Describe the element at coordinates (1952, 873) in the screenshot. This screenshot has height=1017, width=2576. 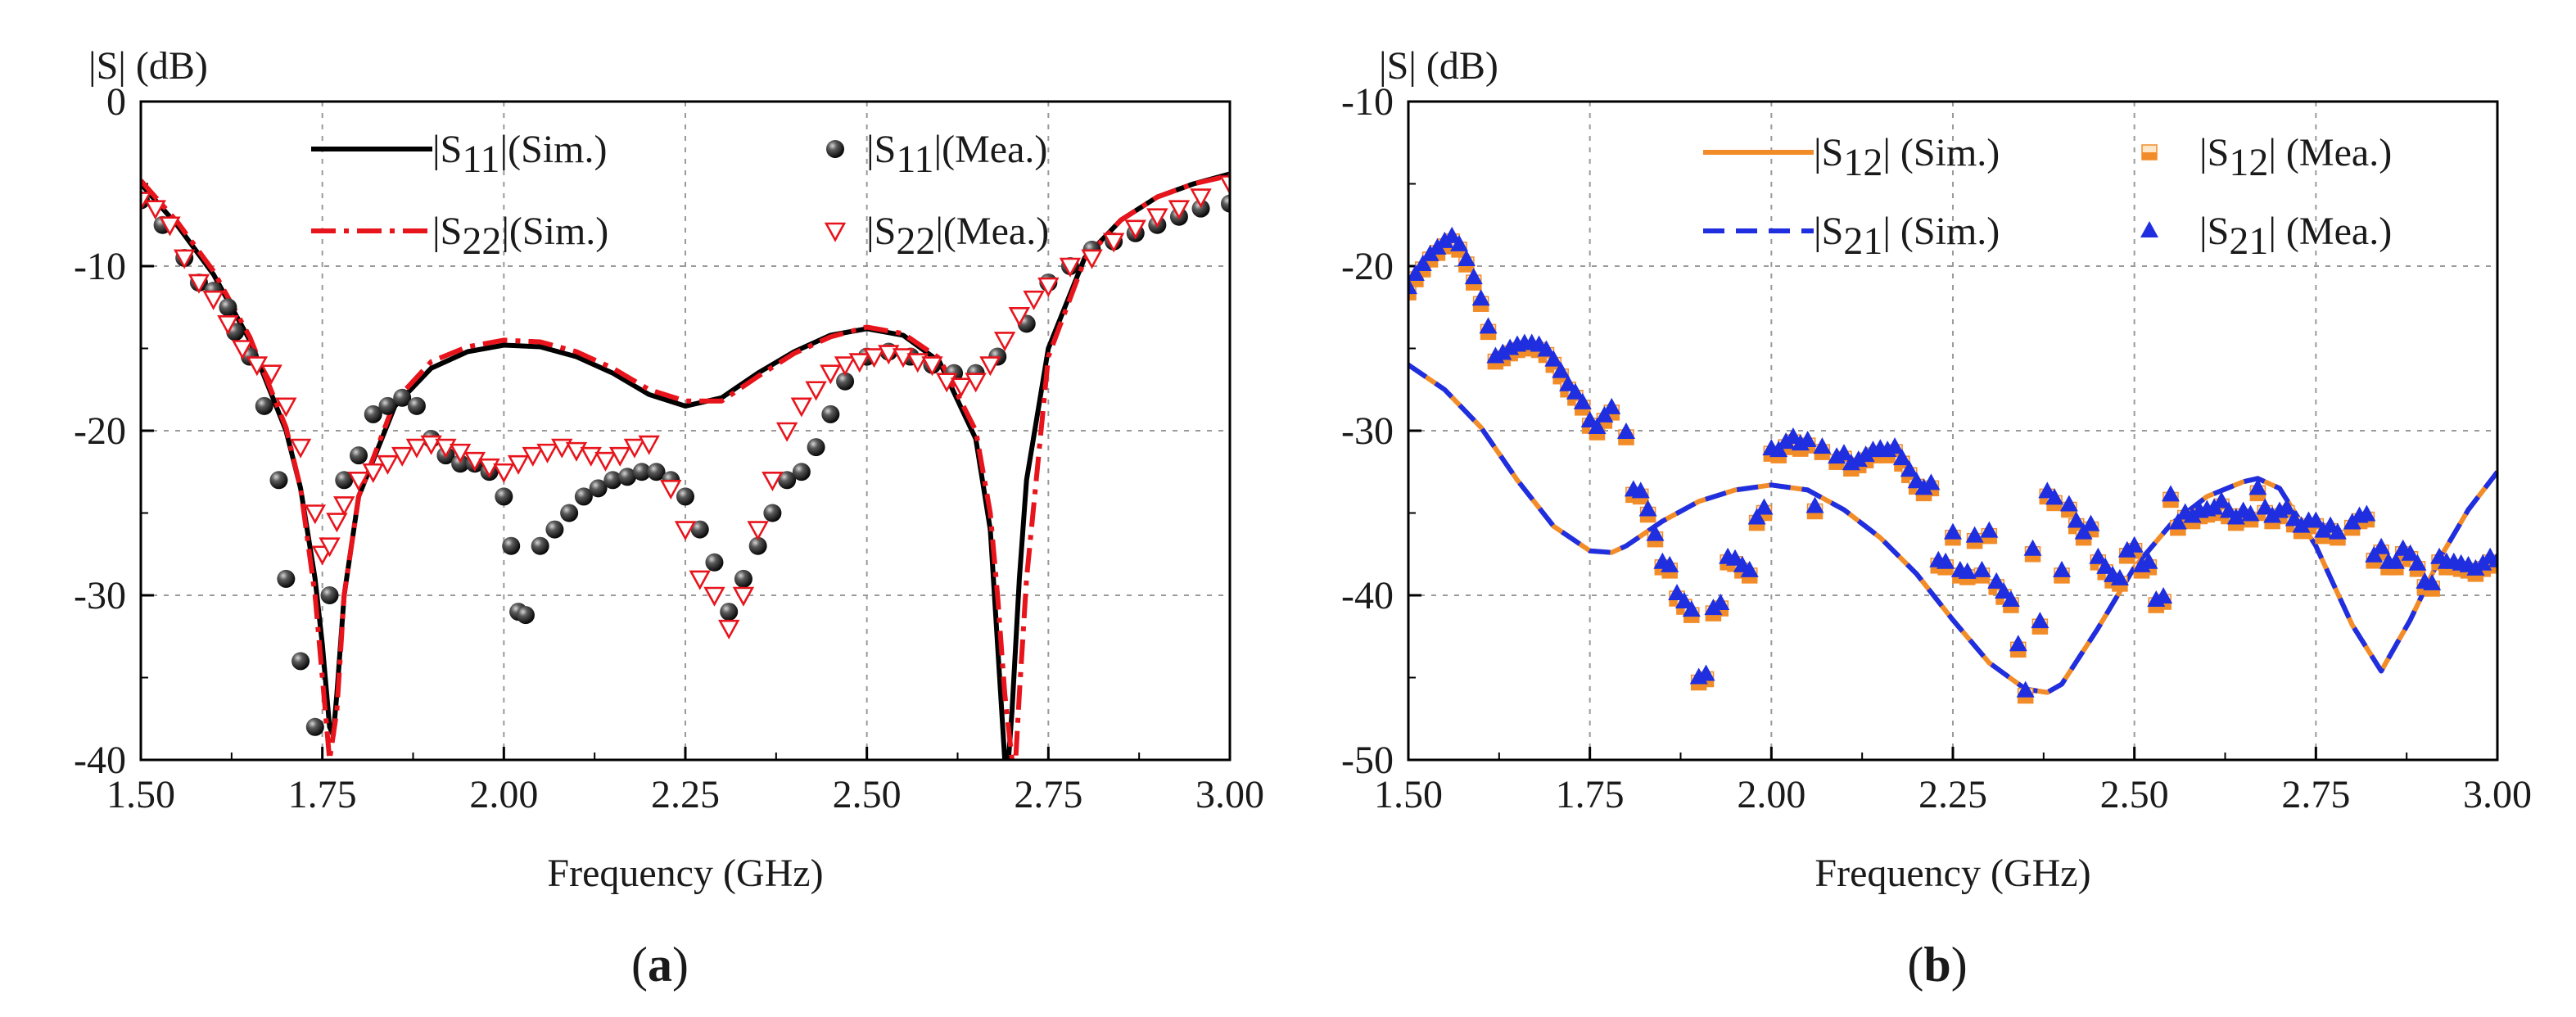
I see `x-axis-label-b: Frequency (GHz)` at that location.